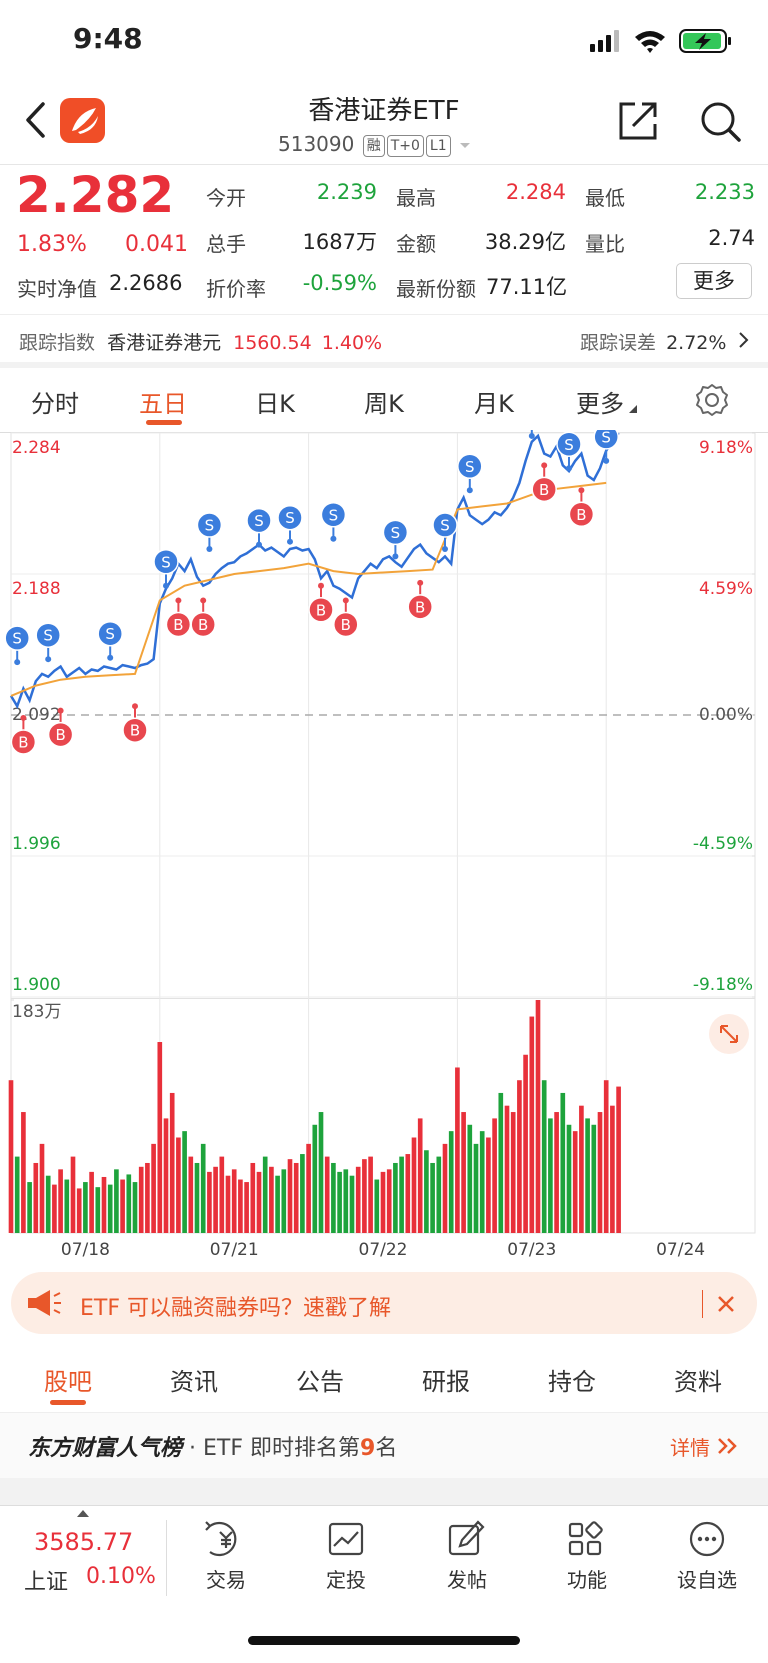 The image size is (768, 1663). Describe the element at coordinates (346, 192) in the screenshot. I see `field-value: 2.239` at that location.